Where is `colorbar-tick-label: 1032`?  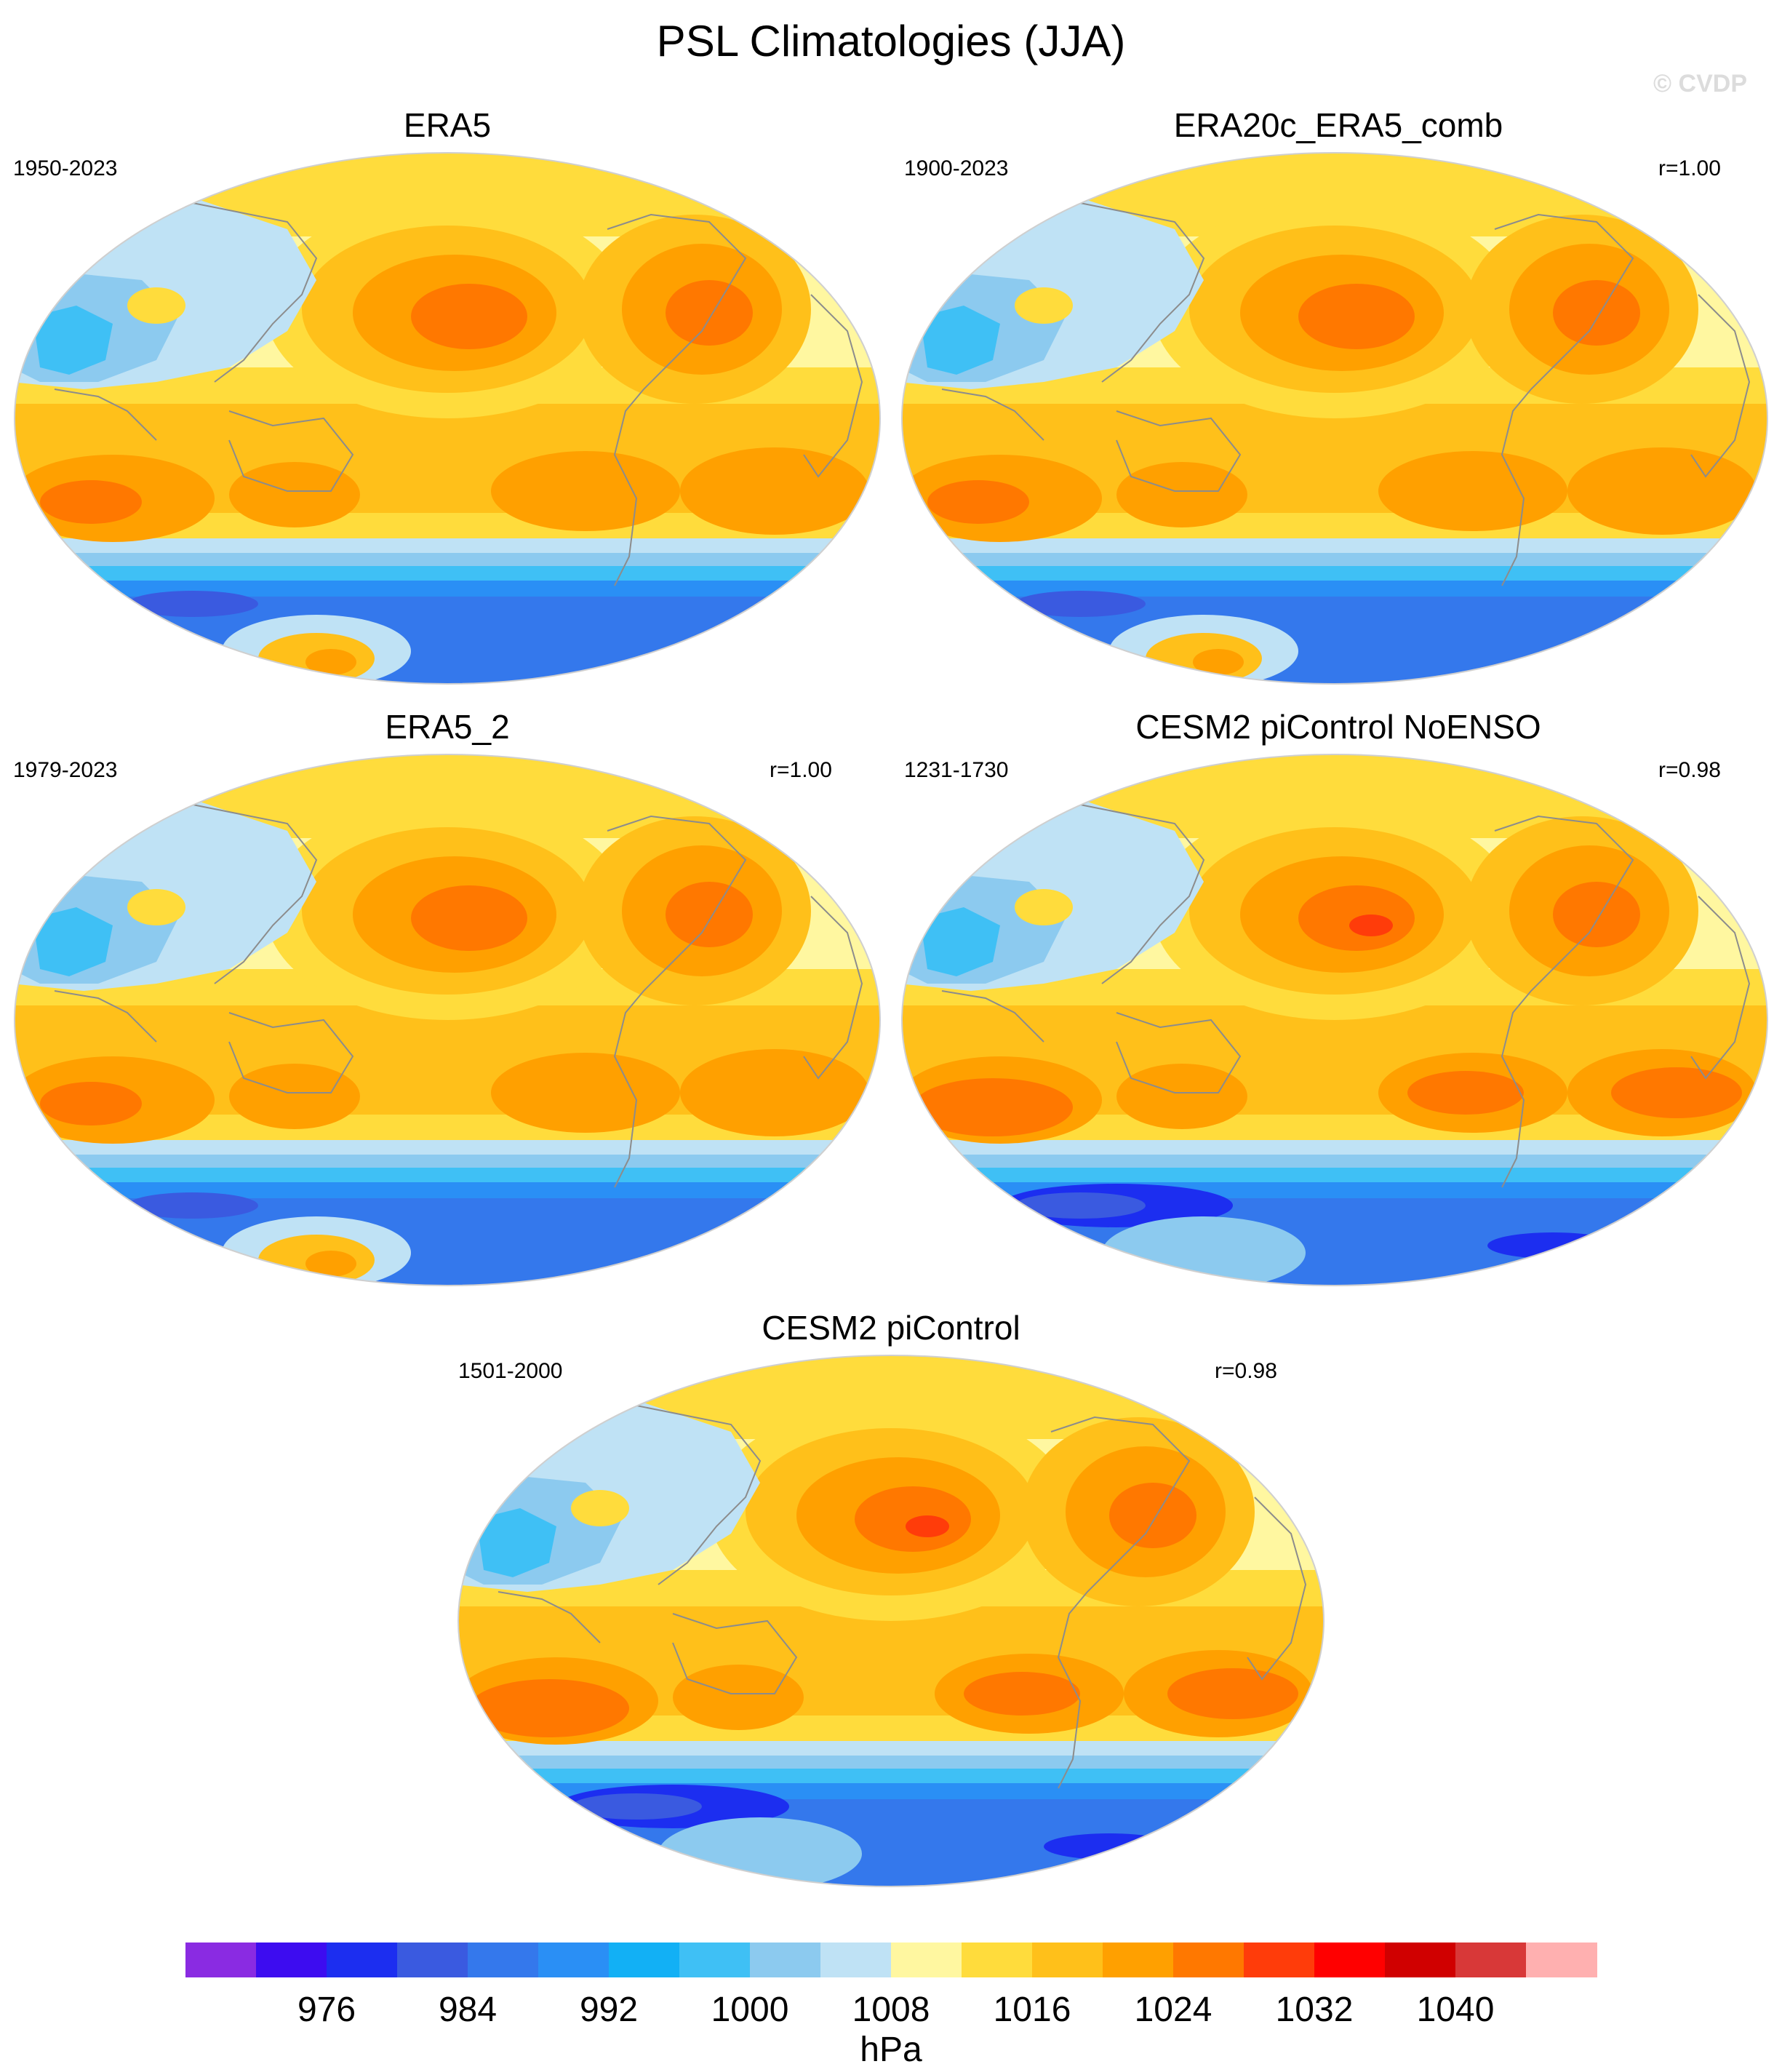 colorbar-tick-label: 1032 is located at coordinates (1314, 2010).